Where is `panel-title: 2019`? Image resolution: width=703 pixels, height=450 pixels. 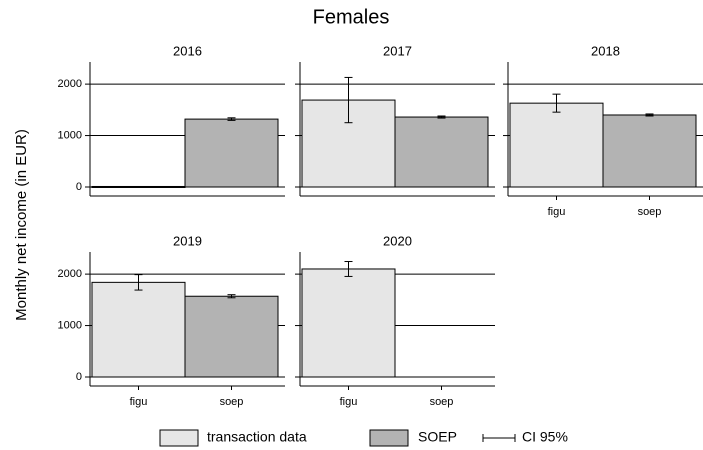
panel-title: 2019 is located at coordinates (187, 240).